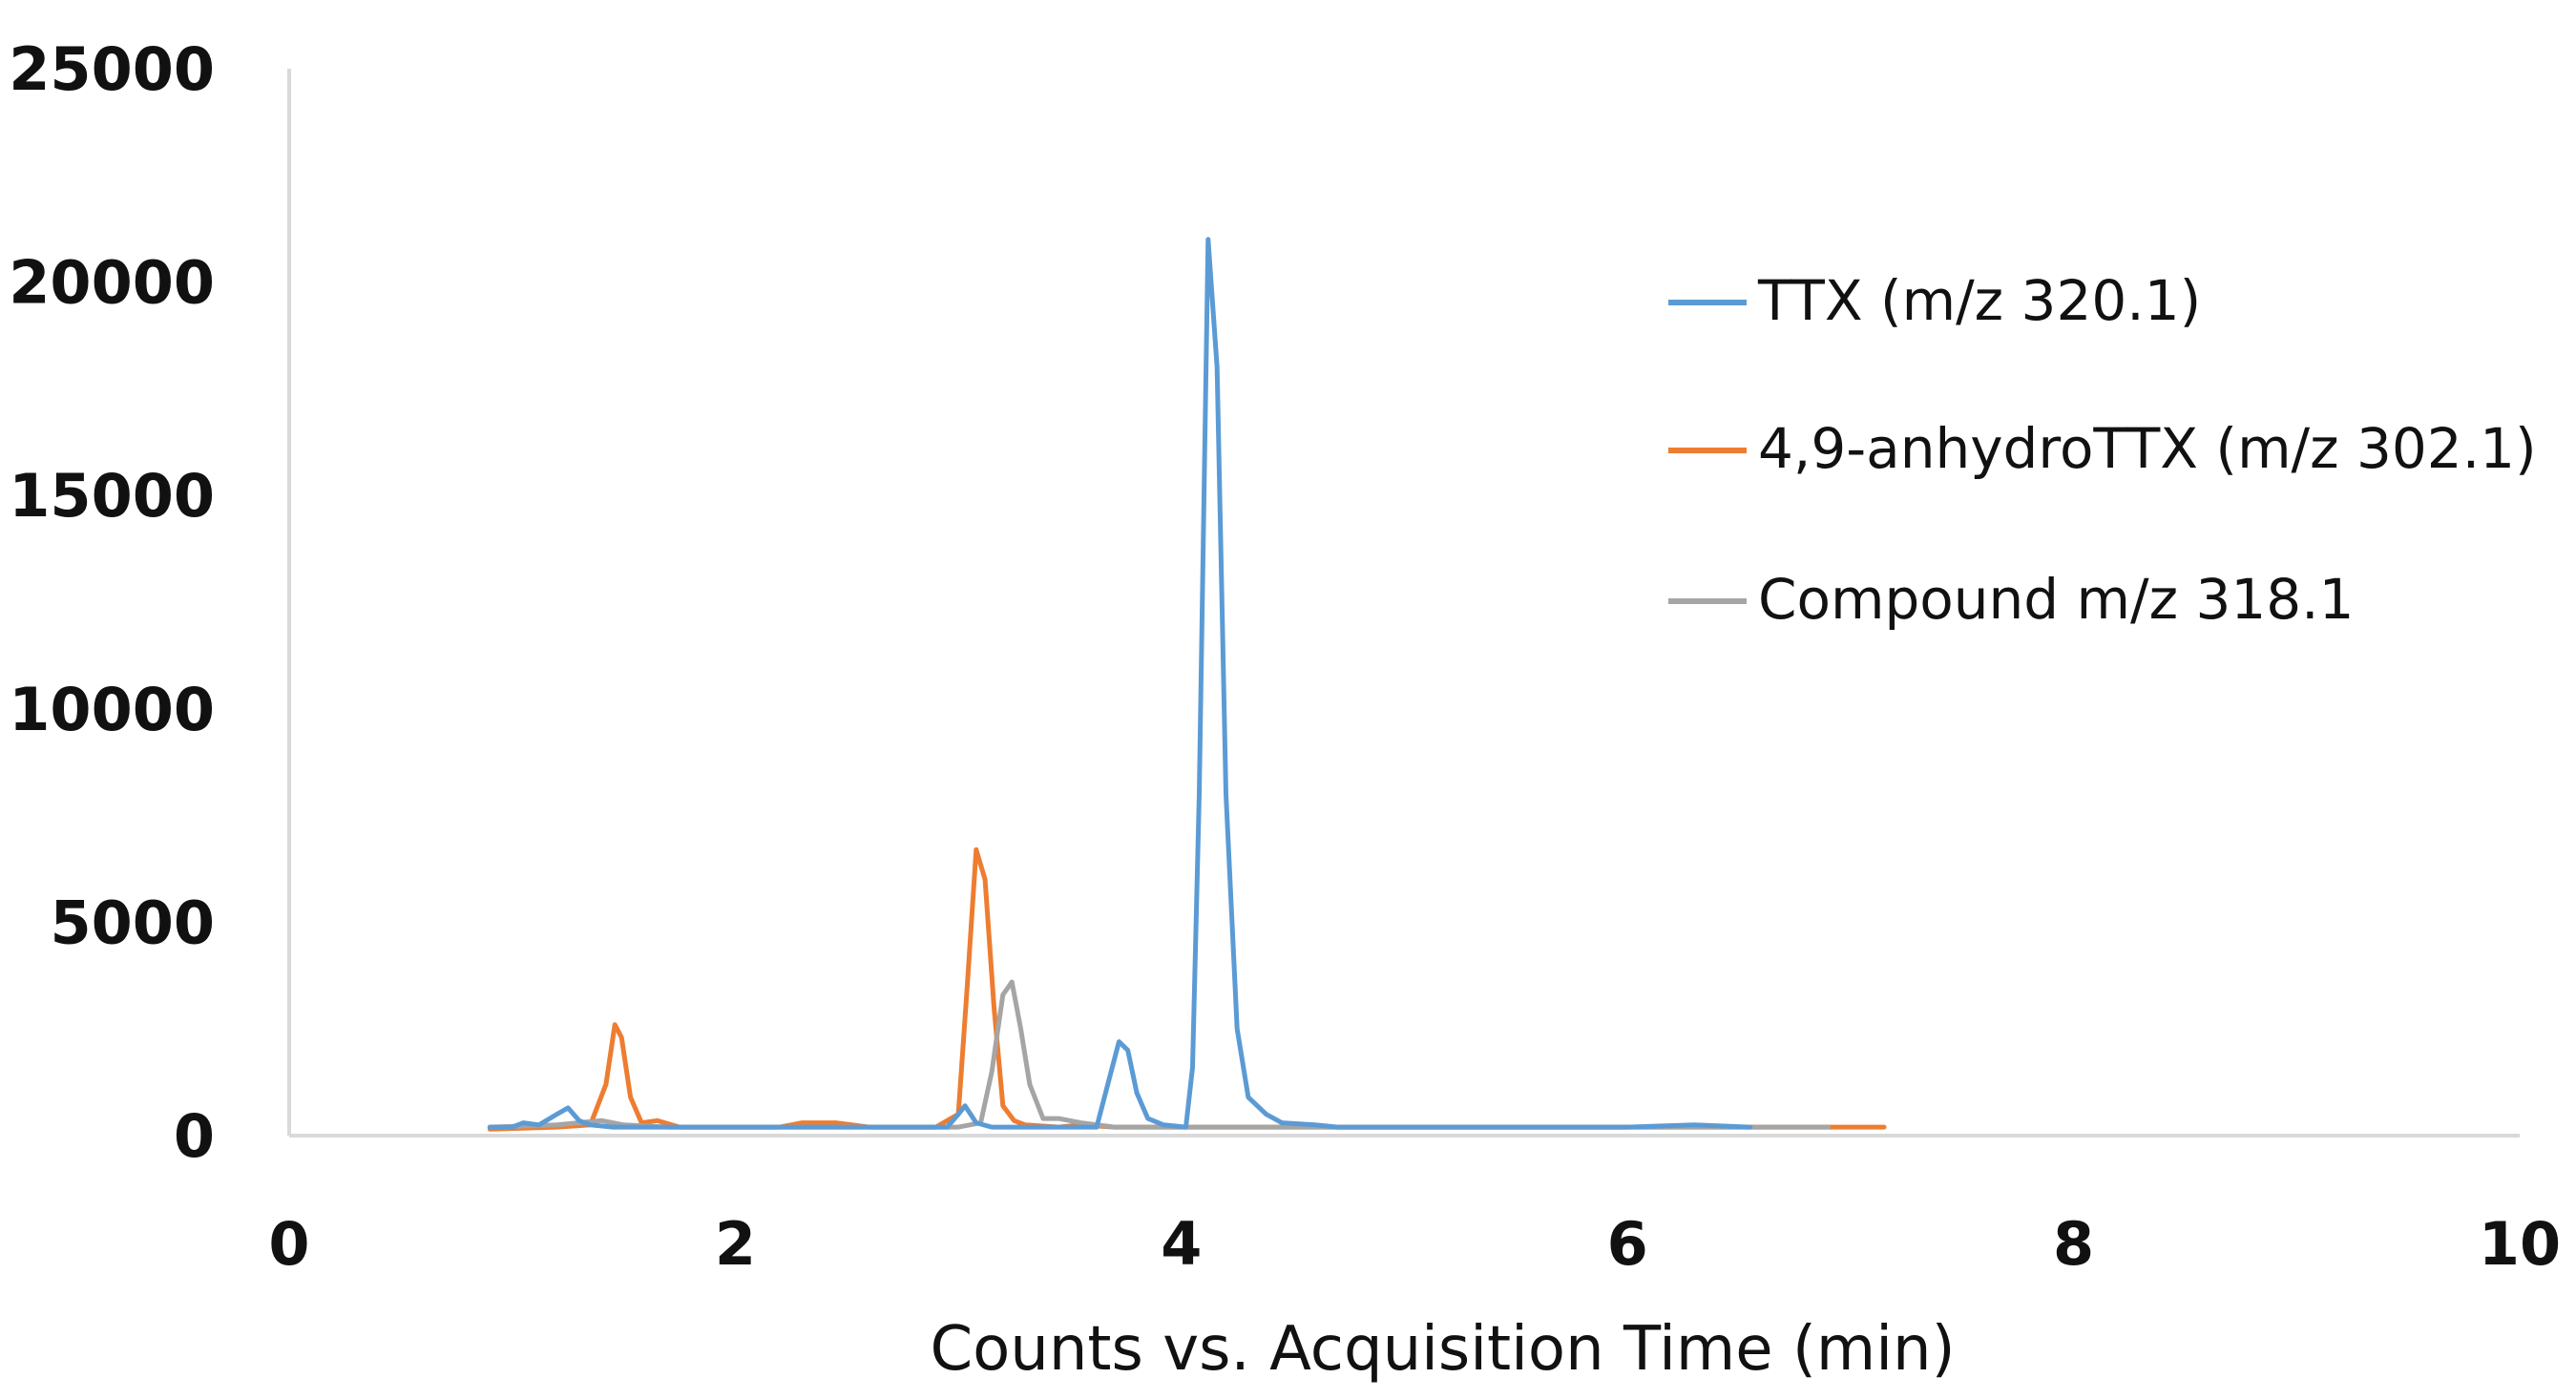 This screenshot has height=1399, width=2576. Describe the element at coordinates (735, 1244) in the screenshot. I see `x-tick-label: 2` at that location.